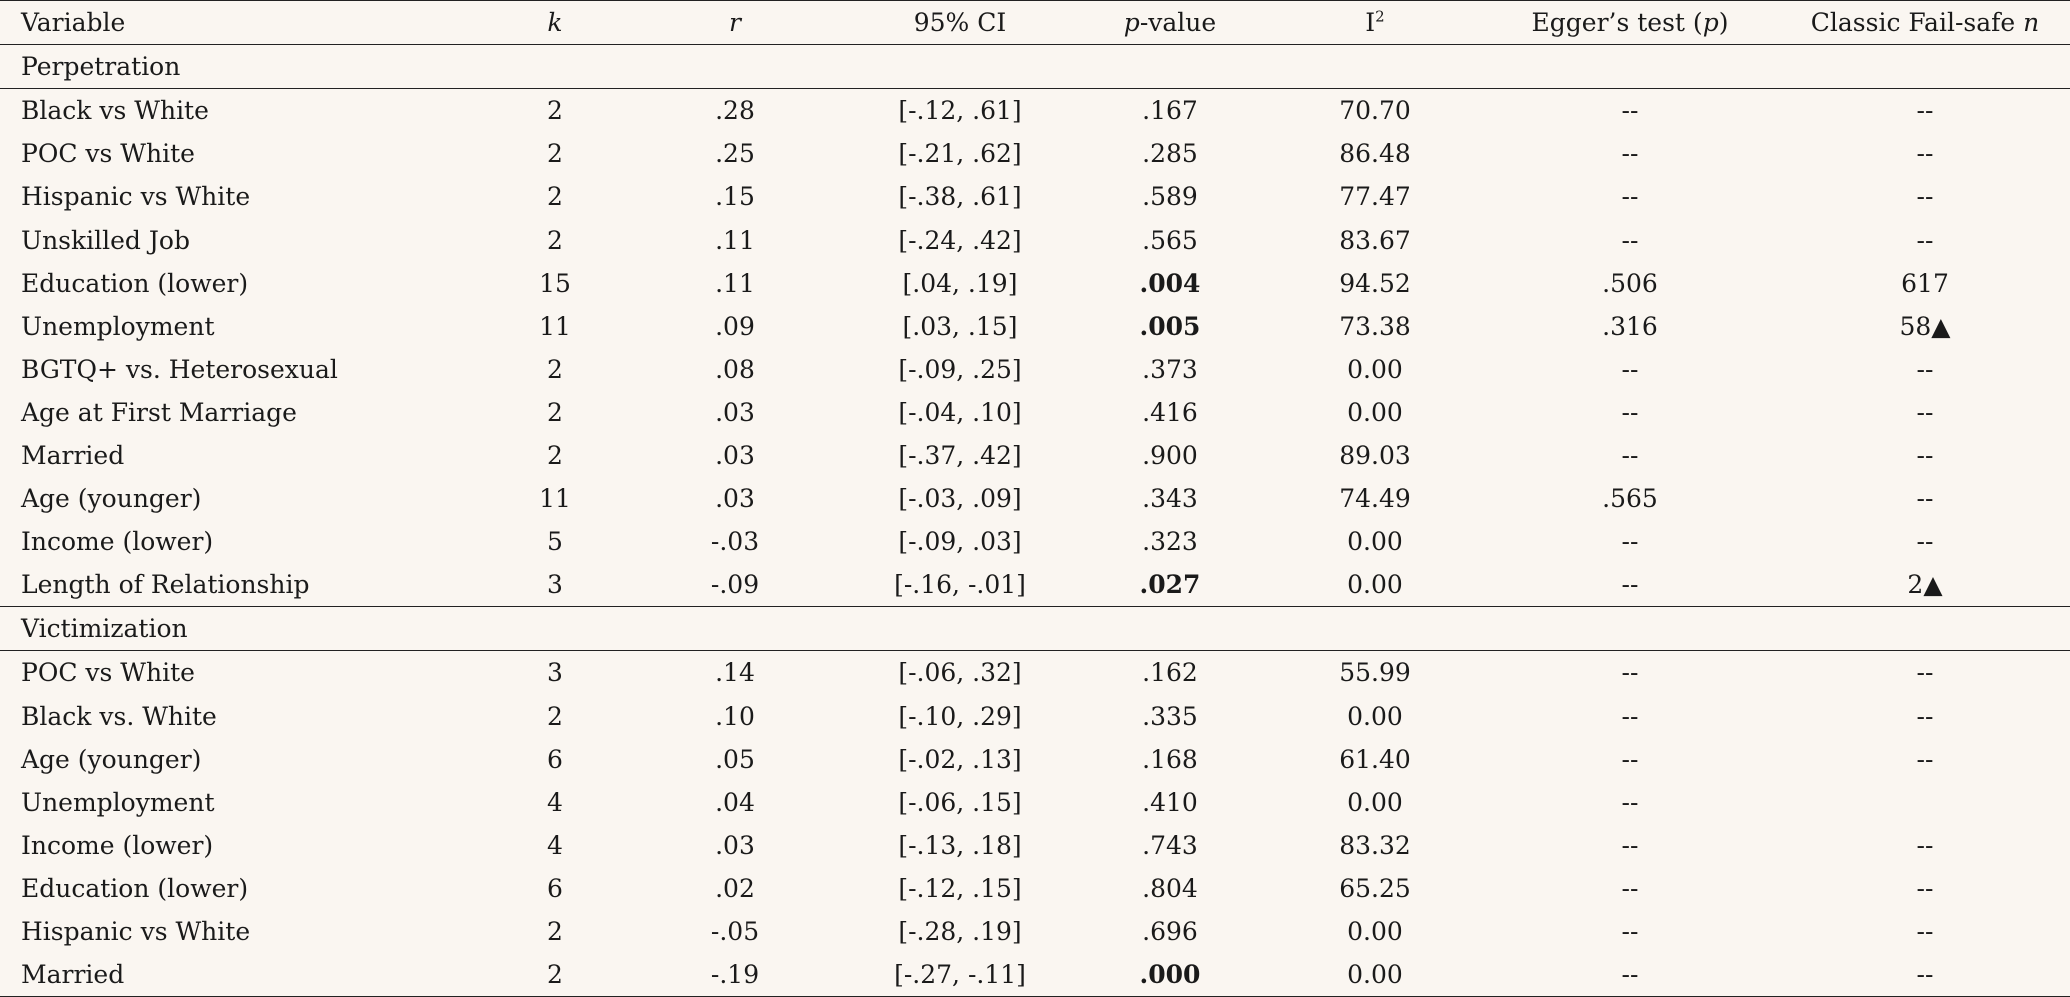  What do you see at coordinates (1375, 240) in the screenshot?
I see `cell-i2: 83.67` at bounding box center [1375, 240].